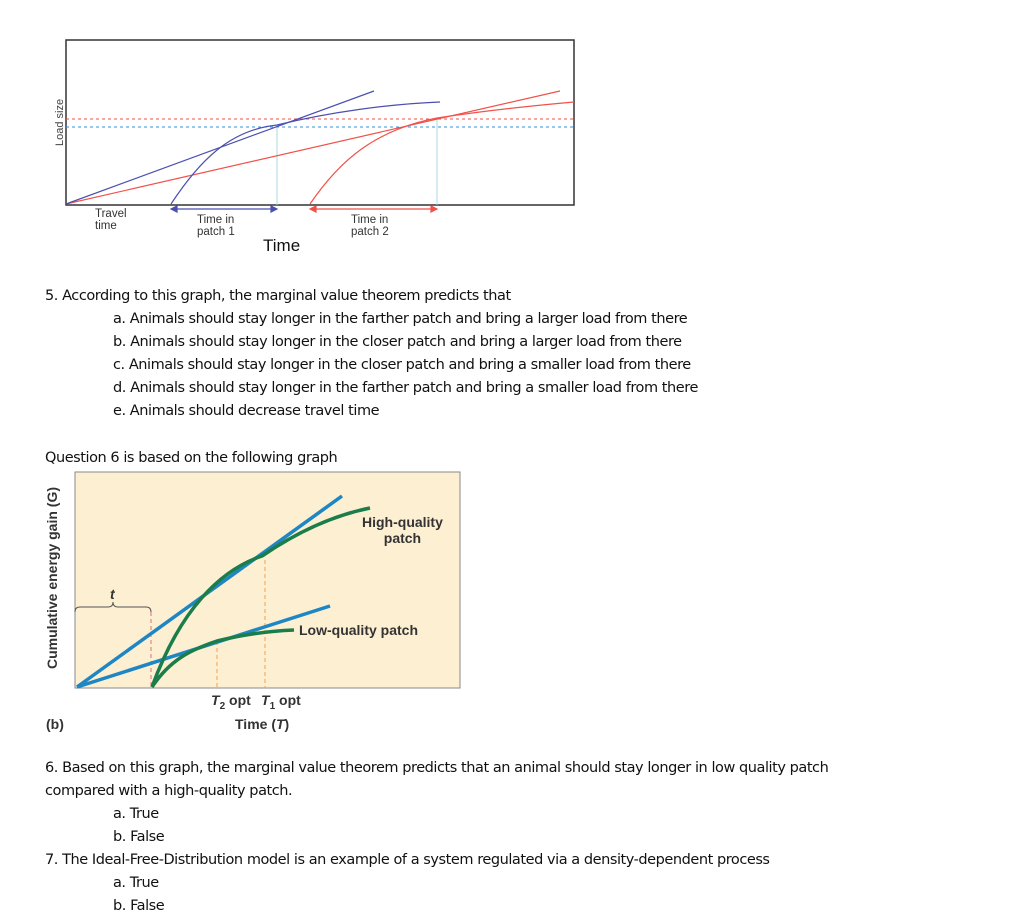 The width and height of the screenshot is (1024, 921). I want to click on travel-time-line1: Travel, so click(111, 214).